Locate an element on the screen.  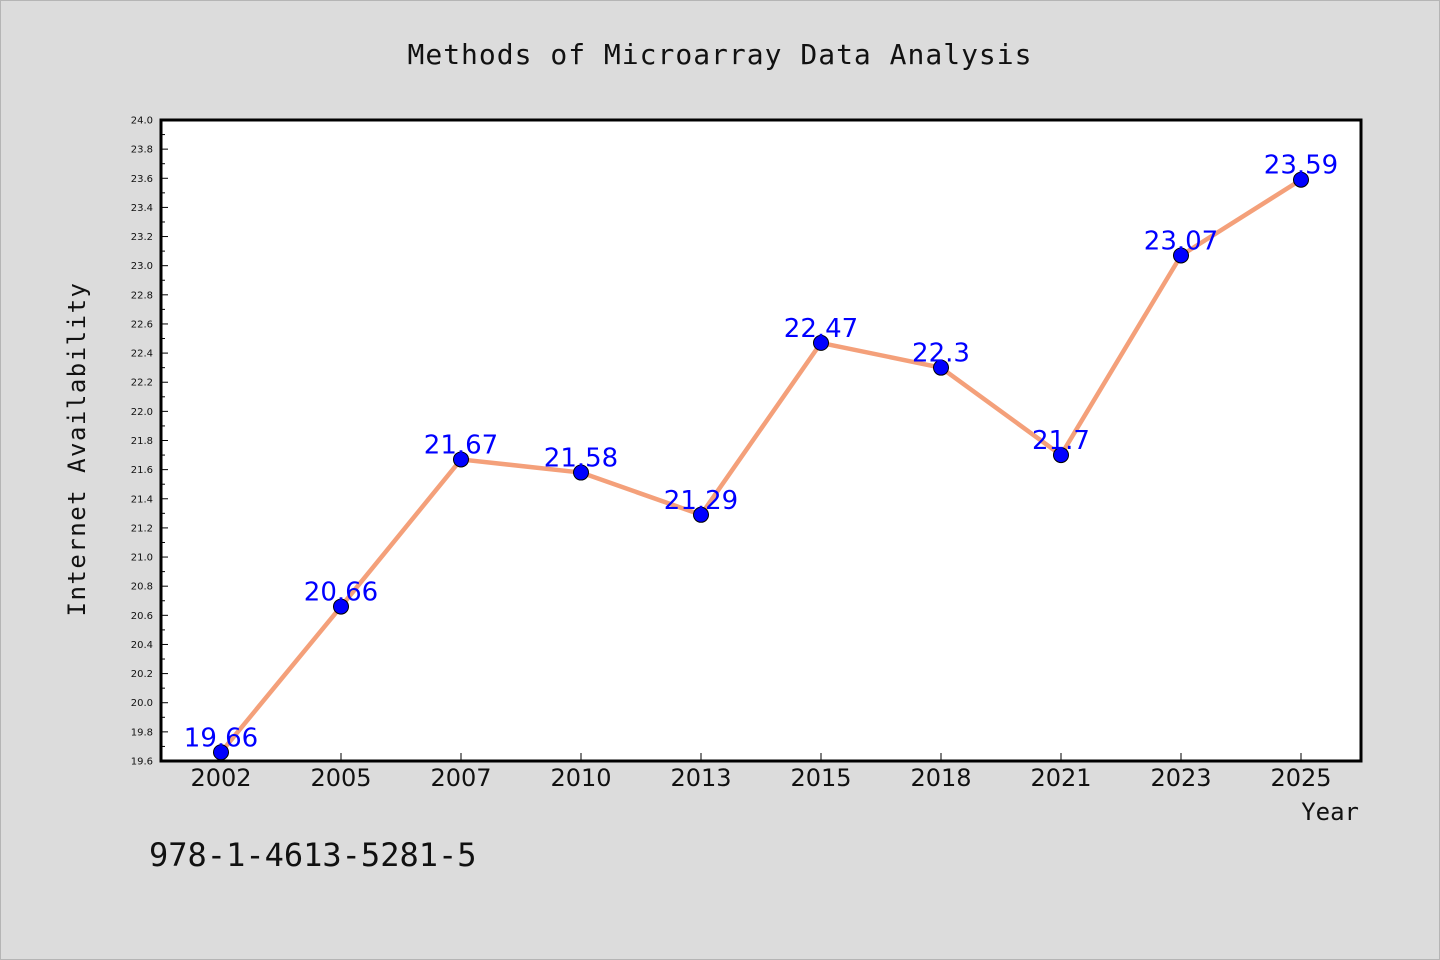
y-tick-label: 20.0 is located at coordinates (142, 703).